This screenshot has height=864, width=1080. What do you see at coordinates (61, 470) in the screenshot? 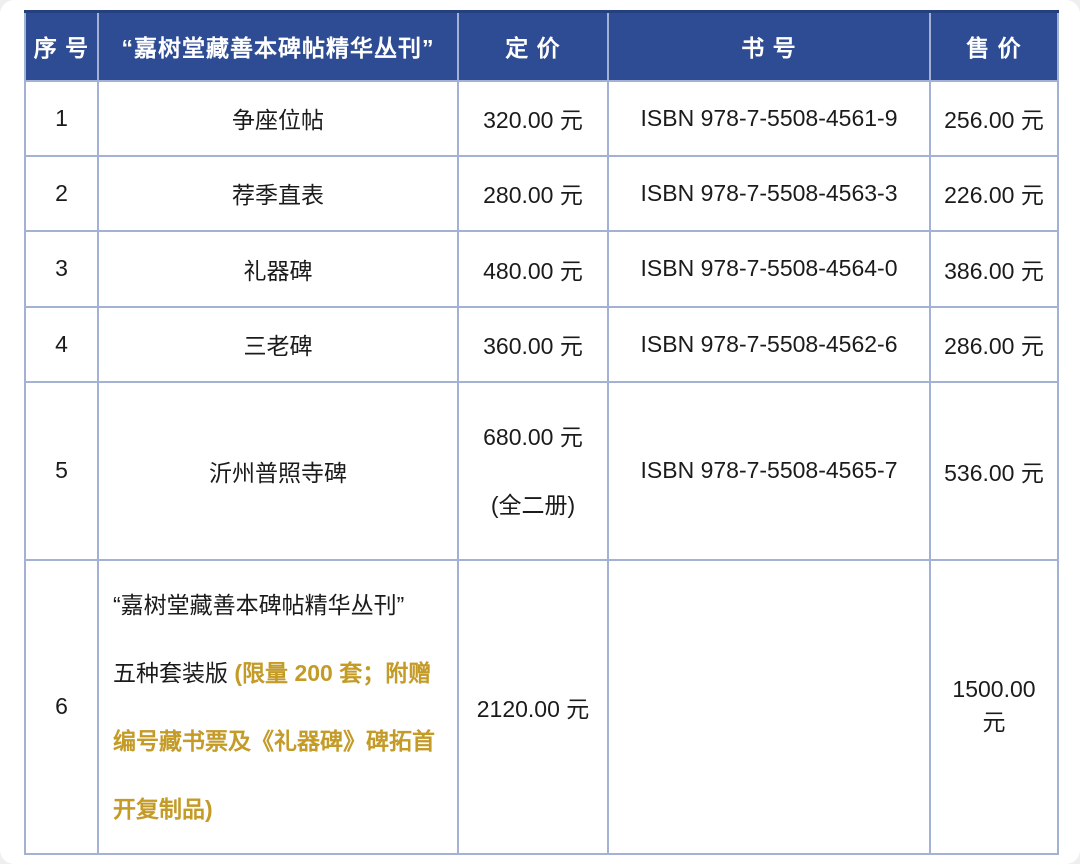
I see `cell-seq: 5` at bounding box center [61, 470].